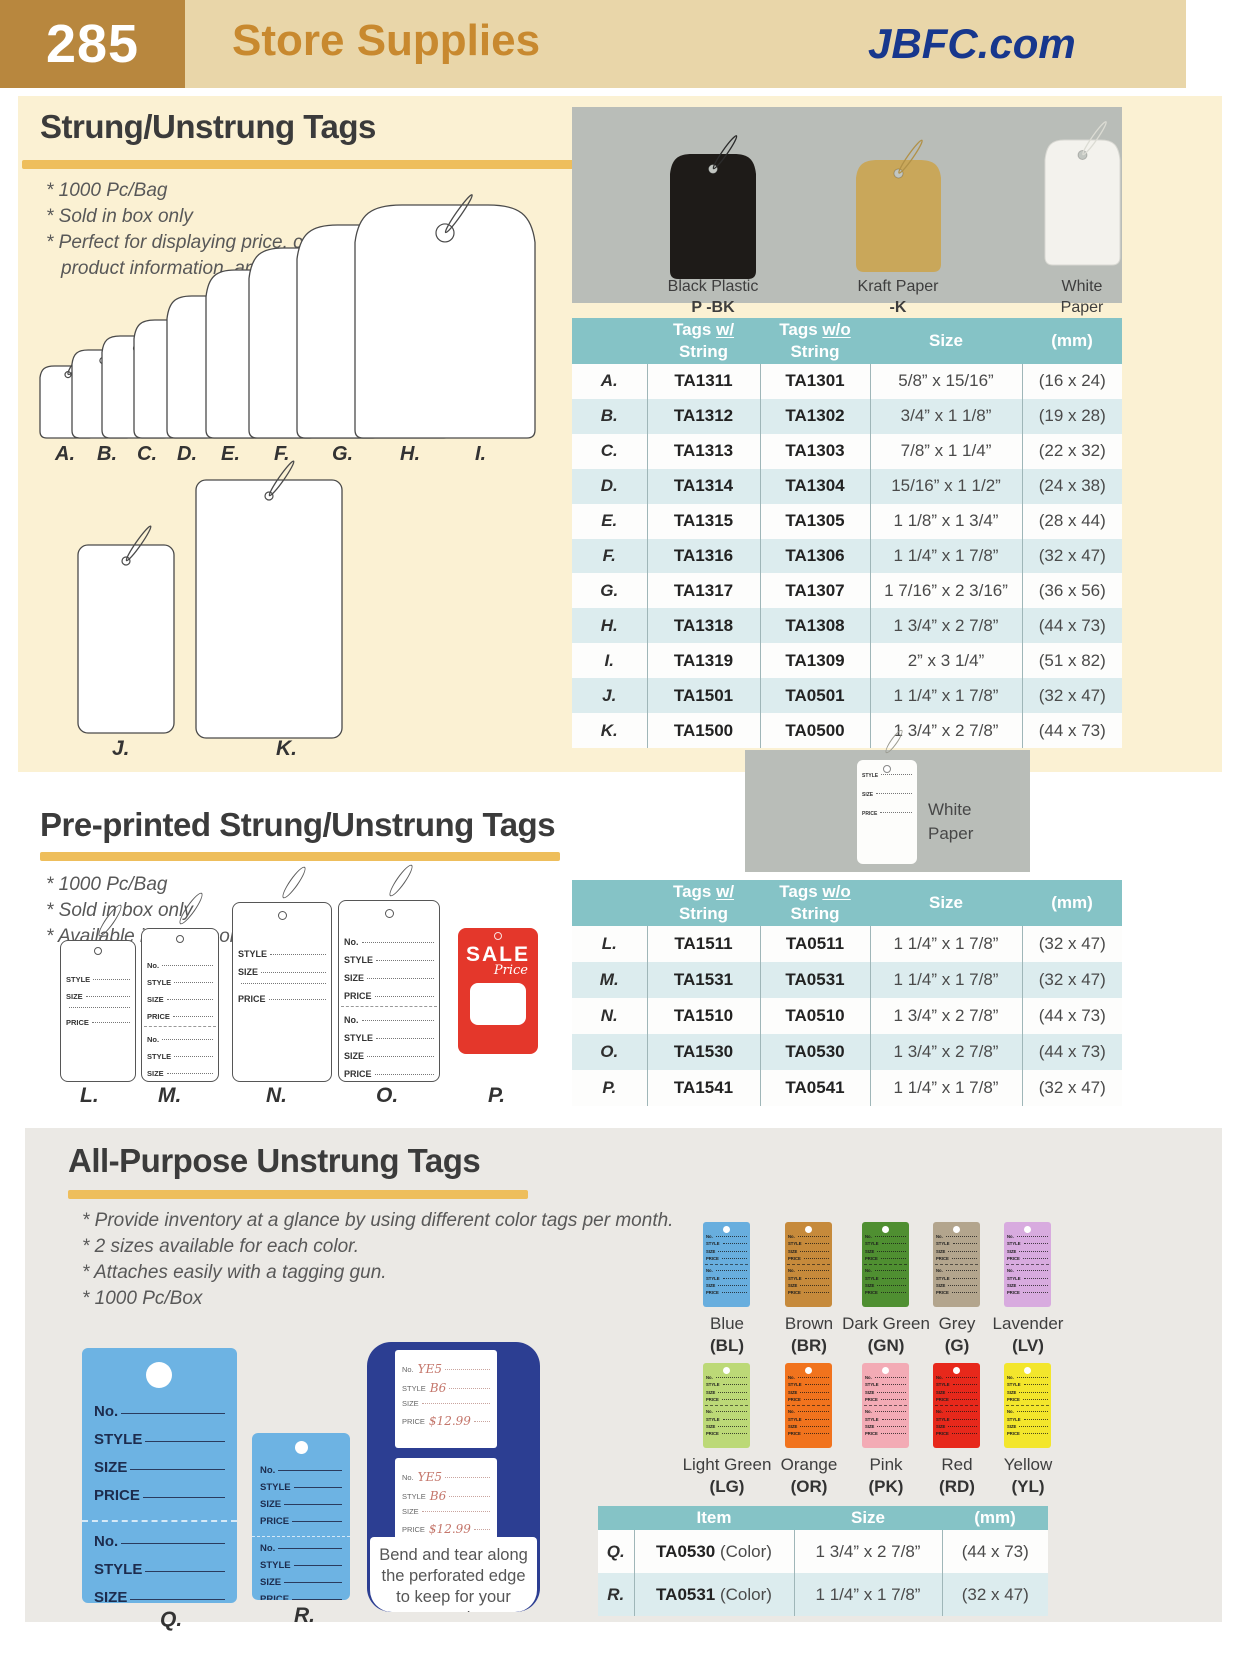 This screenshot has height=1658, width=1239. Describe the element at coordinates (945, 944) in the screenshot. I see `table-cell: 1 1/4” x 1 7/8”` at that location.